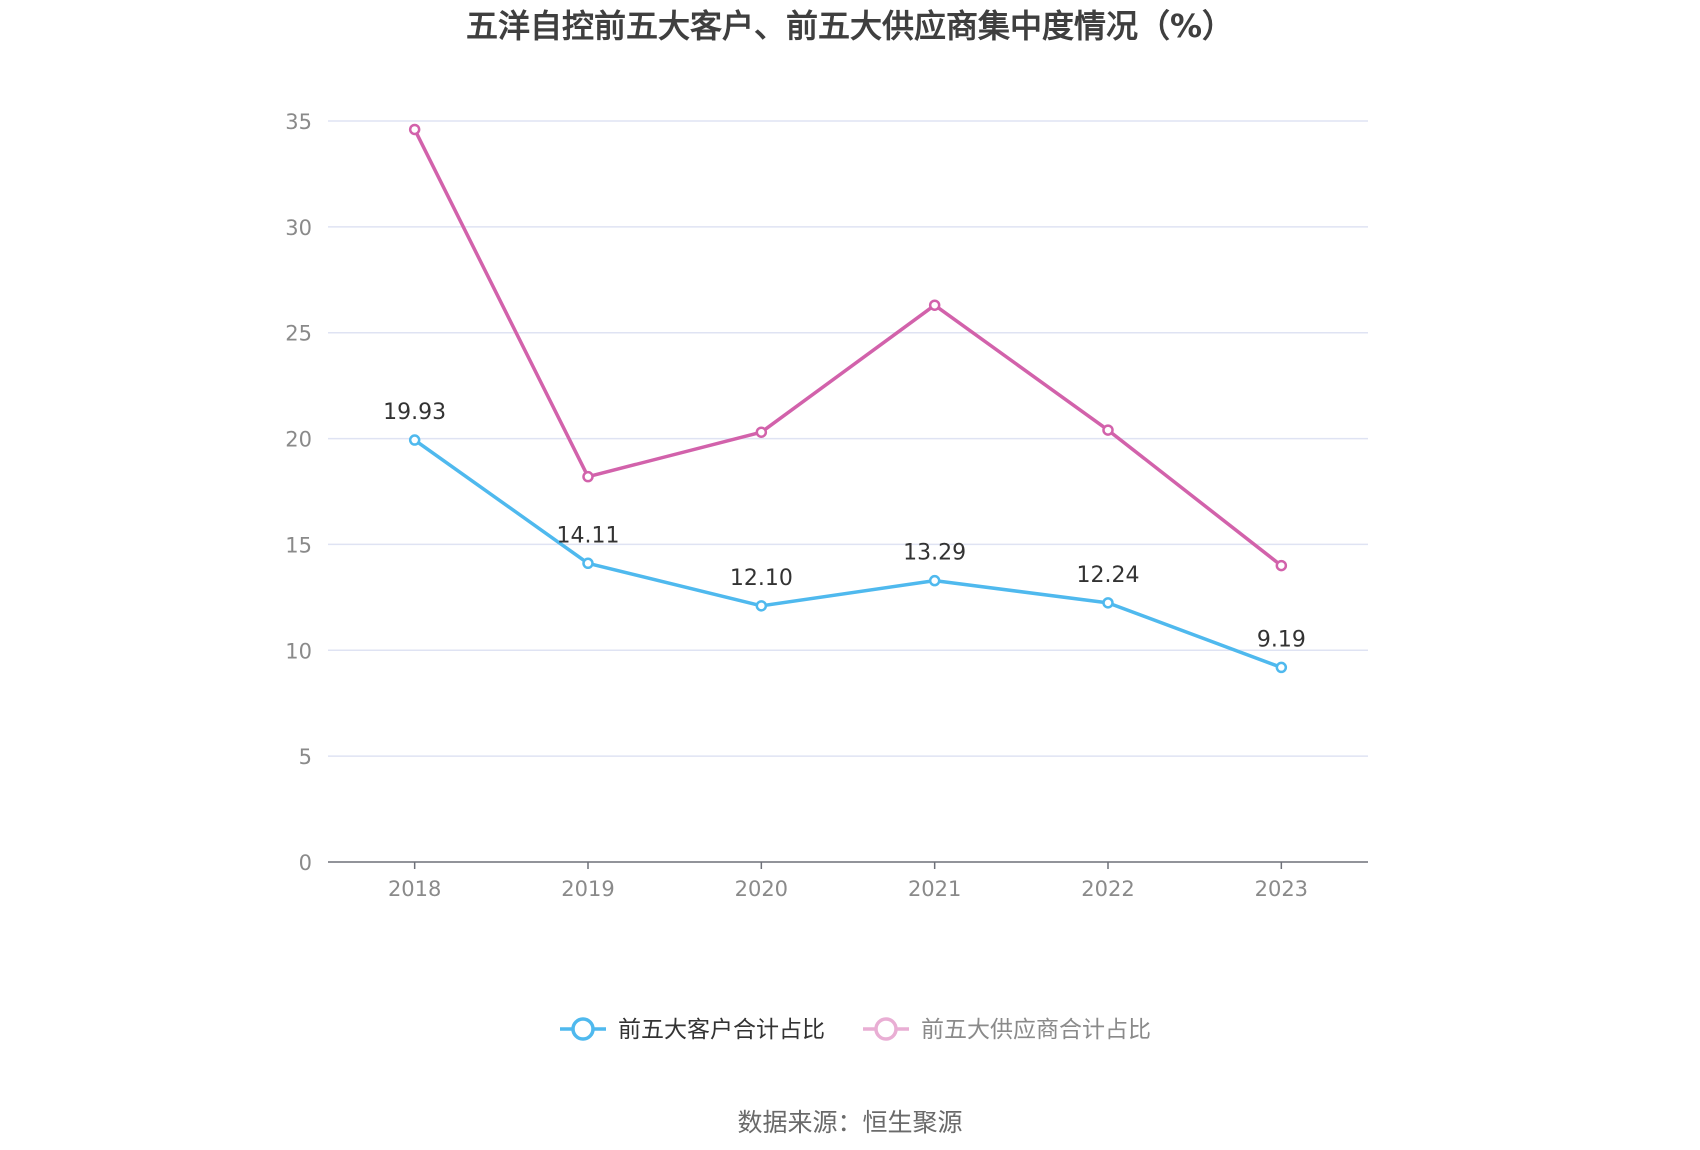  Describe the element at coordinates (298, 228) in the screenshot. I see `y-tick-label: 30` at that location.